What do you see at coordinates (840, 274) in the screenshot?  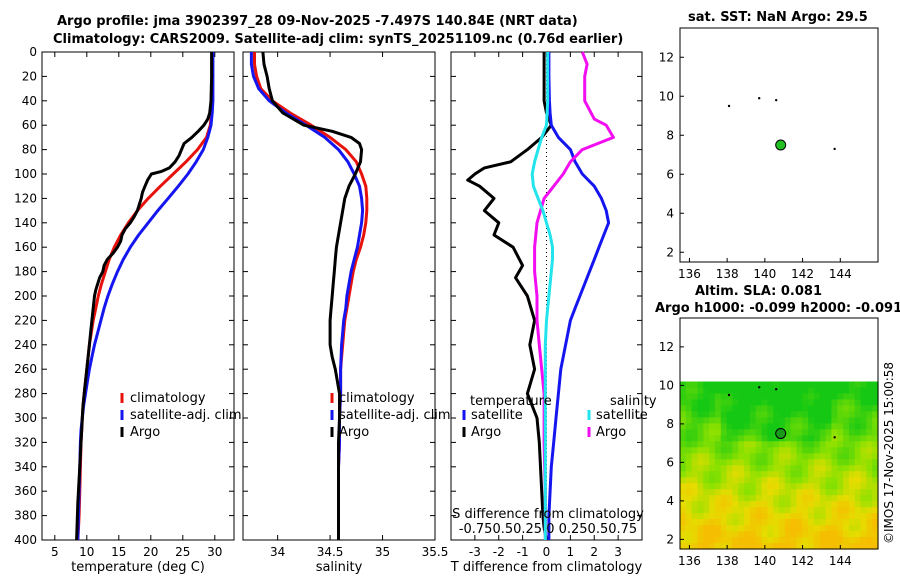 I see `sst_map-xtick-label: 144` at bounding box center [840, 274].